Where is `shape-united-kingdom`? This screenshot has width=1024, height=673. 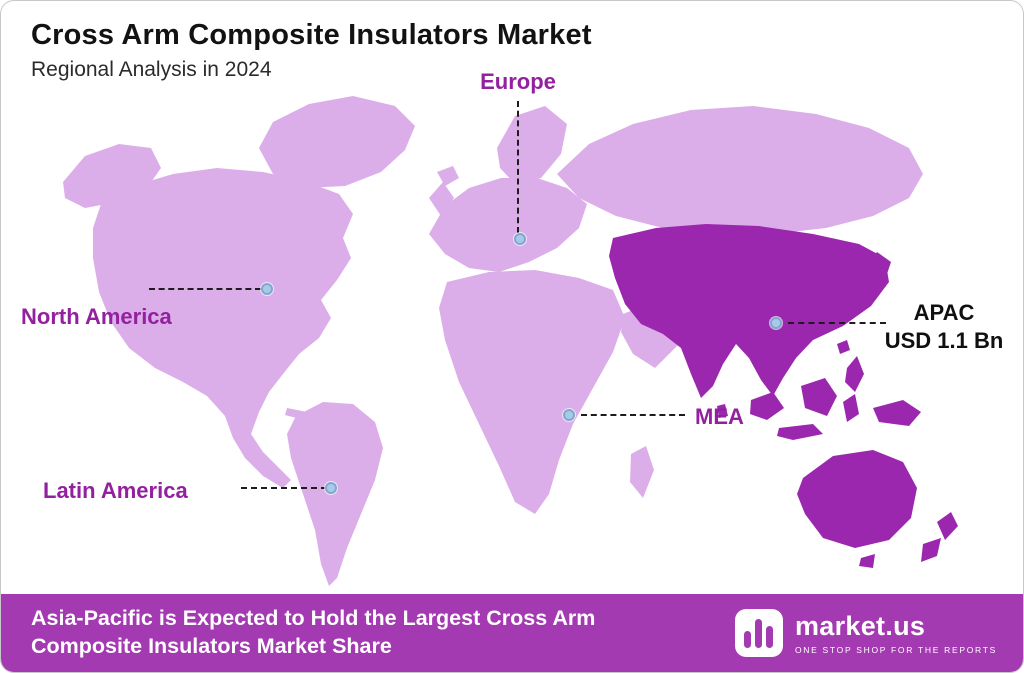 shape-united-kingdom is located at coordinates (441, 199).